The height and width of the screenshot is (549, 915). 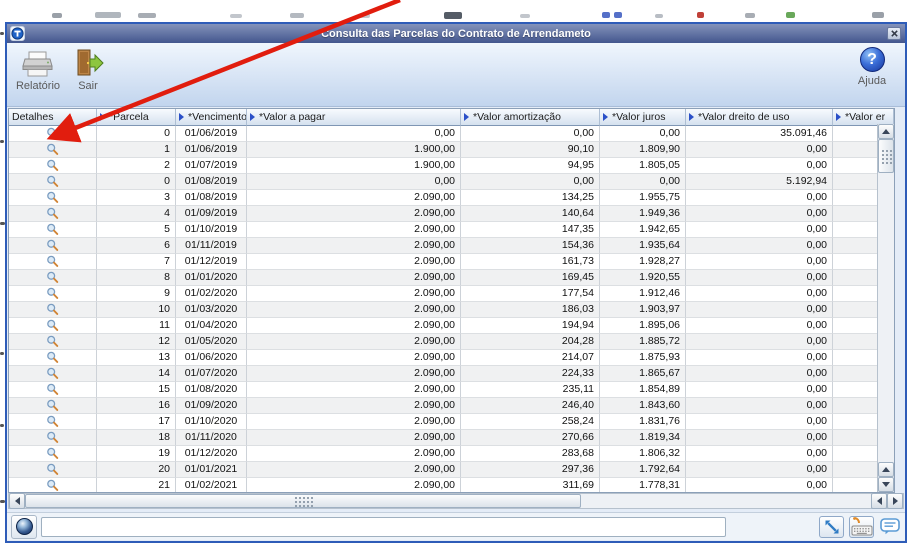 I want to click on table-row: 8 01/01/2020 2.090,00 169,45 1.920,55 0,00, so click(x=451, y=278).